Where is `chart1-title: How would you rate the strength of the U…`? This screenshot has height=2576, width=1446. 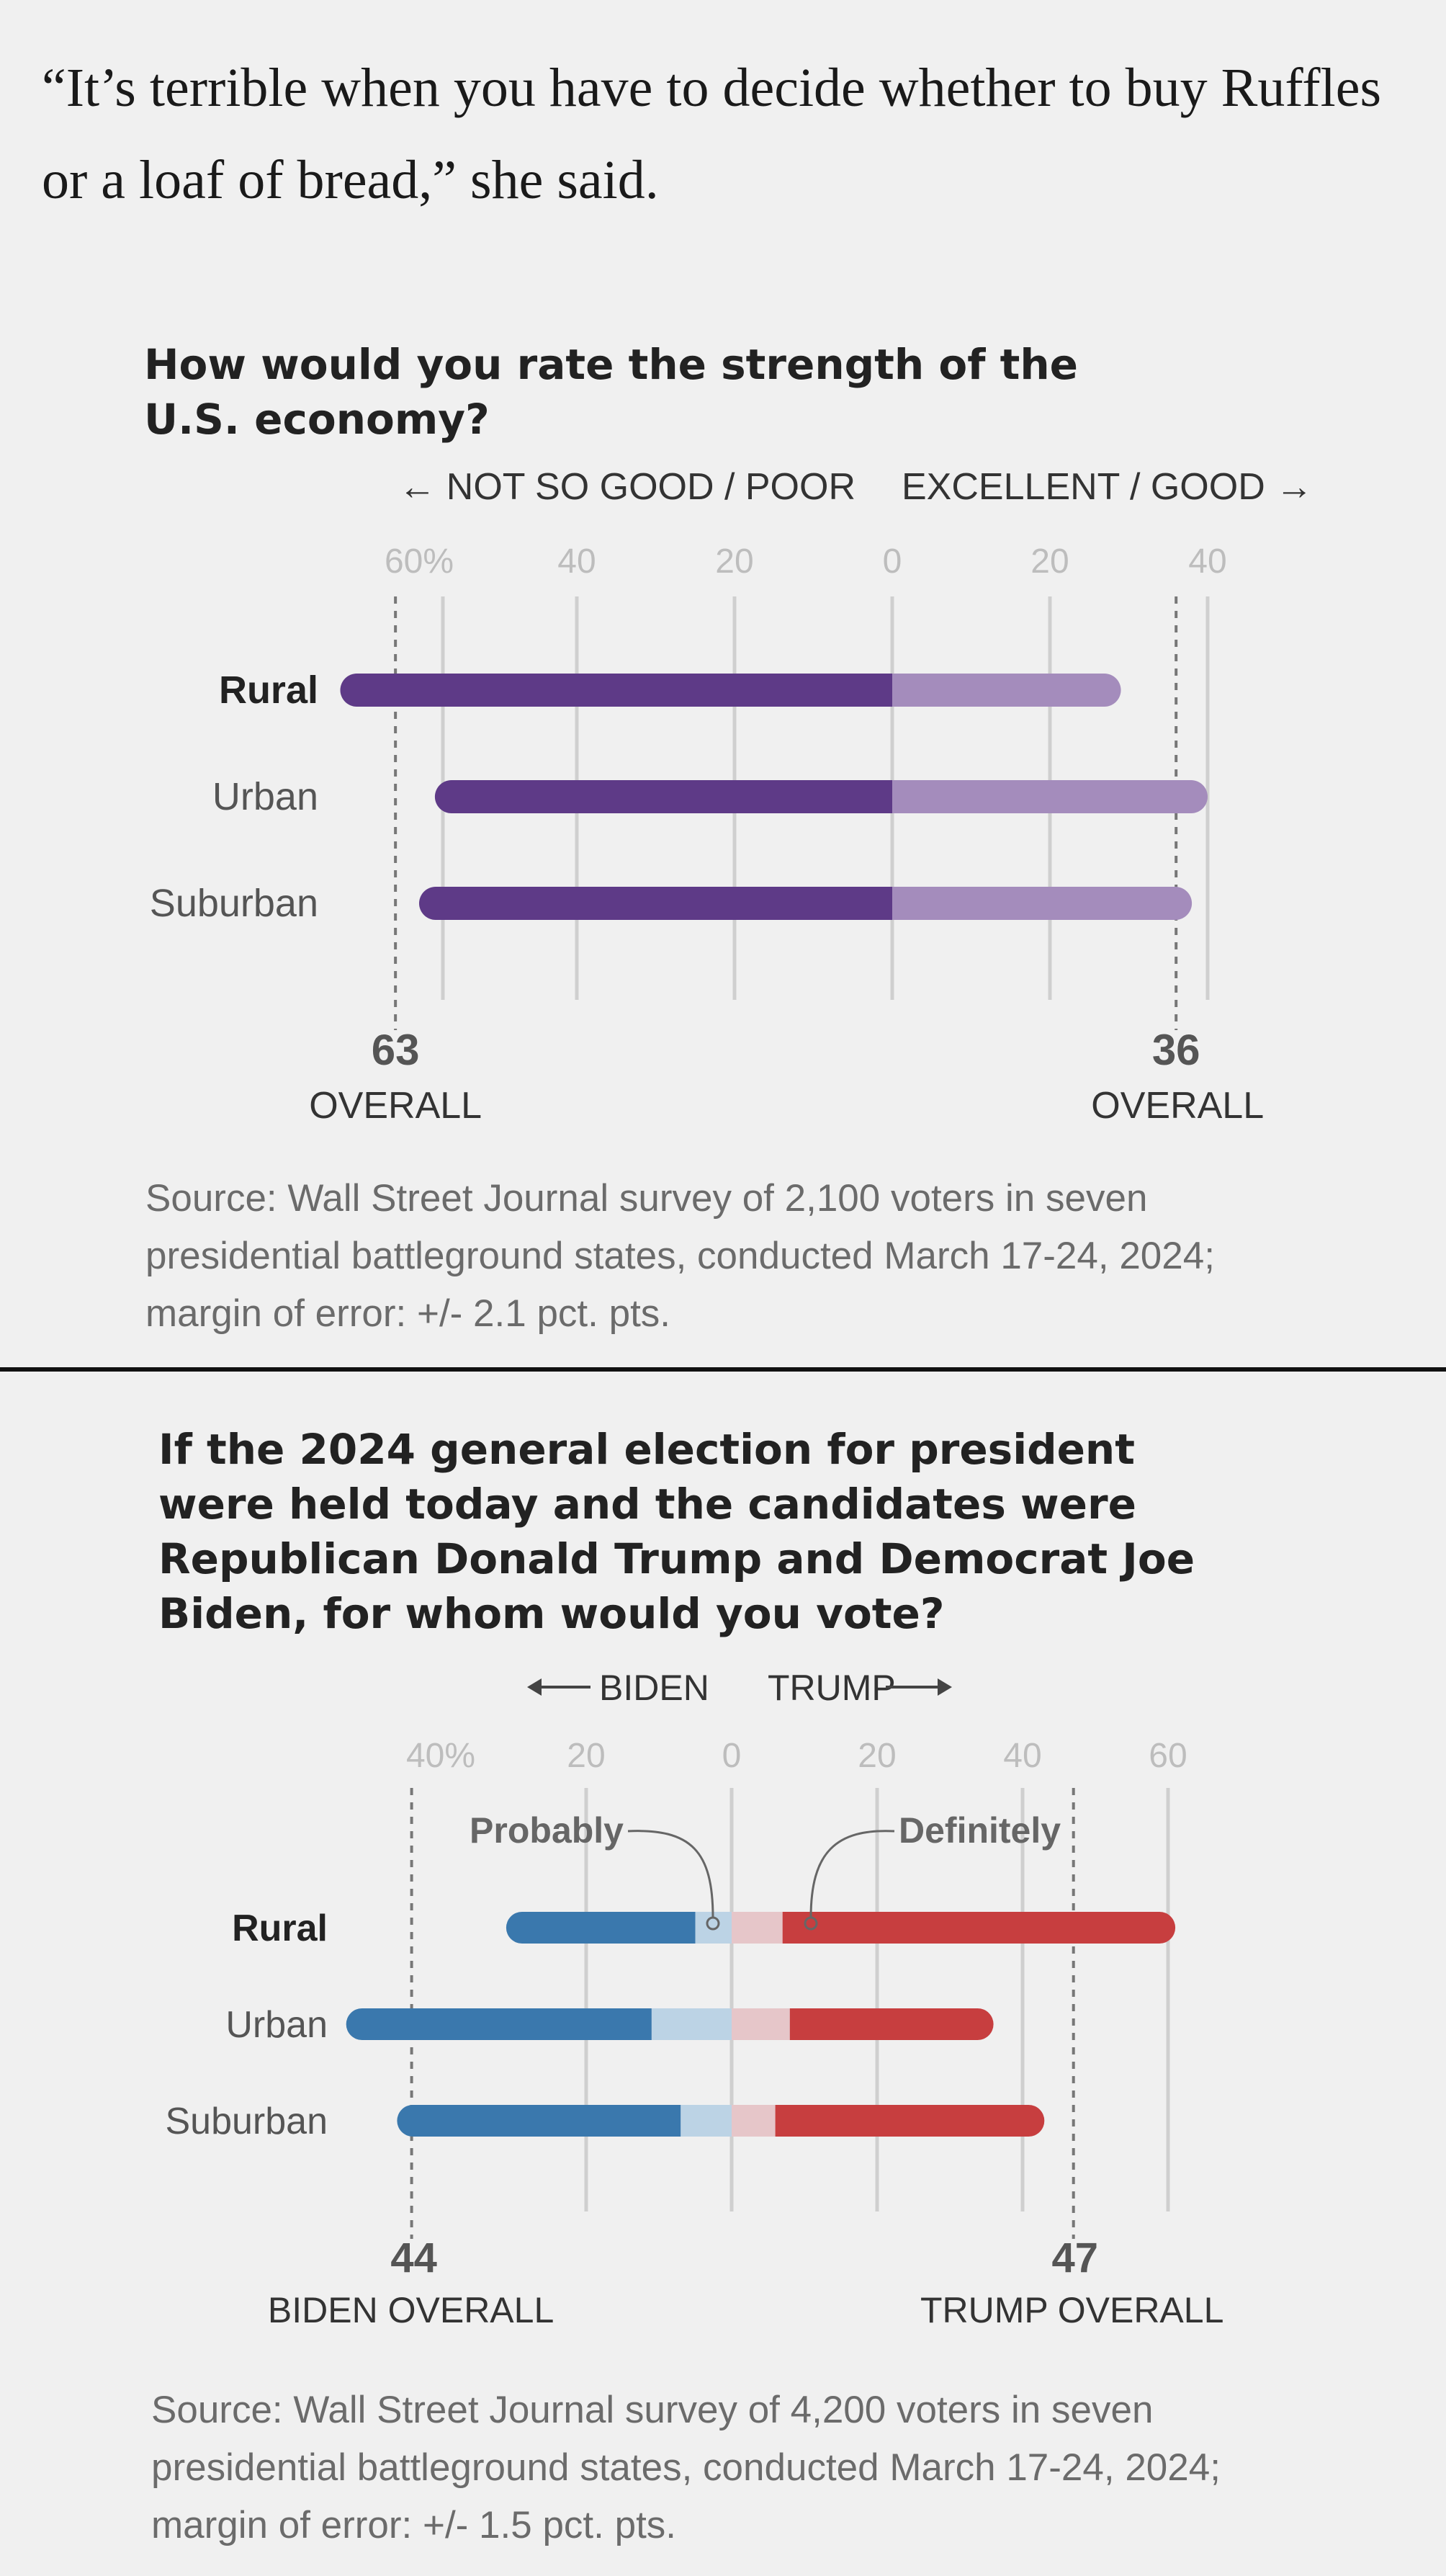
chart1-title: How would you rate the strength of the U… is located at coordinates (611, 392).